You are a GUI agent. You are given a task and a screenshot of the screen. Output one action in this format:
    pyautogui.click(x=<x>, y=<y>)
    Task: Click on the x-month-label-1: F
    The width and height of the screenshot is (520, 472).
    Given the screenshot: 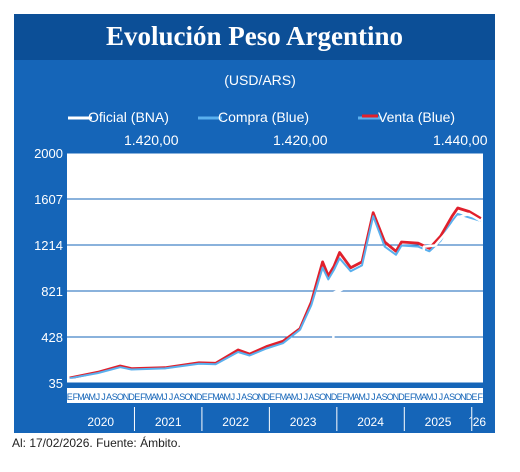 What is the action you would take?
    pyautogui.click(x=76, y=397)
    